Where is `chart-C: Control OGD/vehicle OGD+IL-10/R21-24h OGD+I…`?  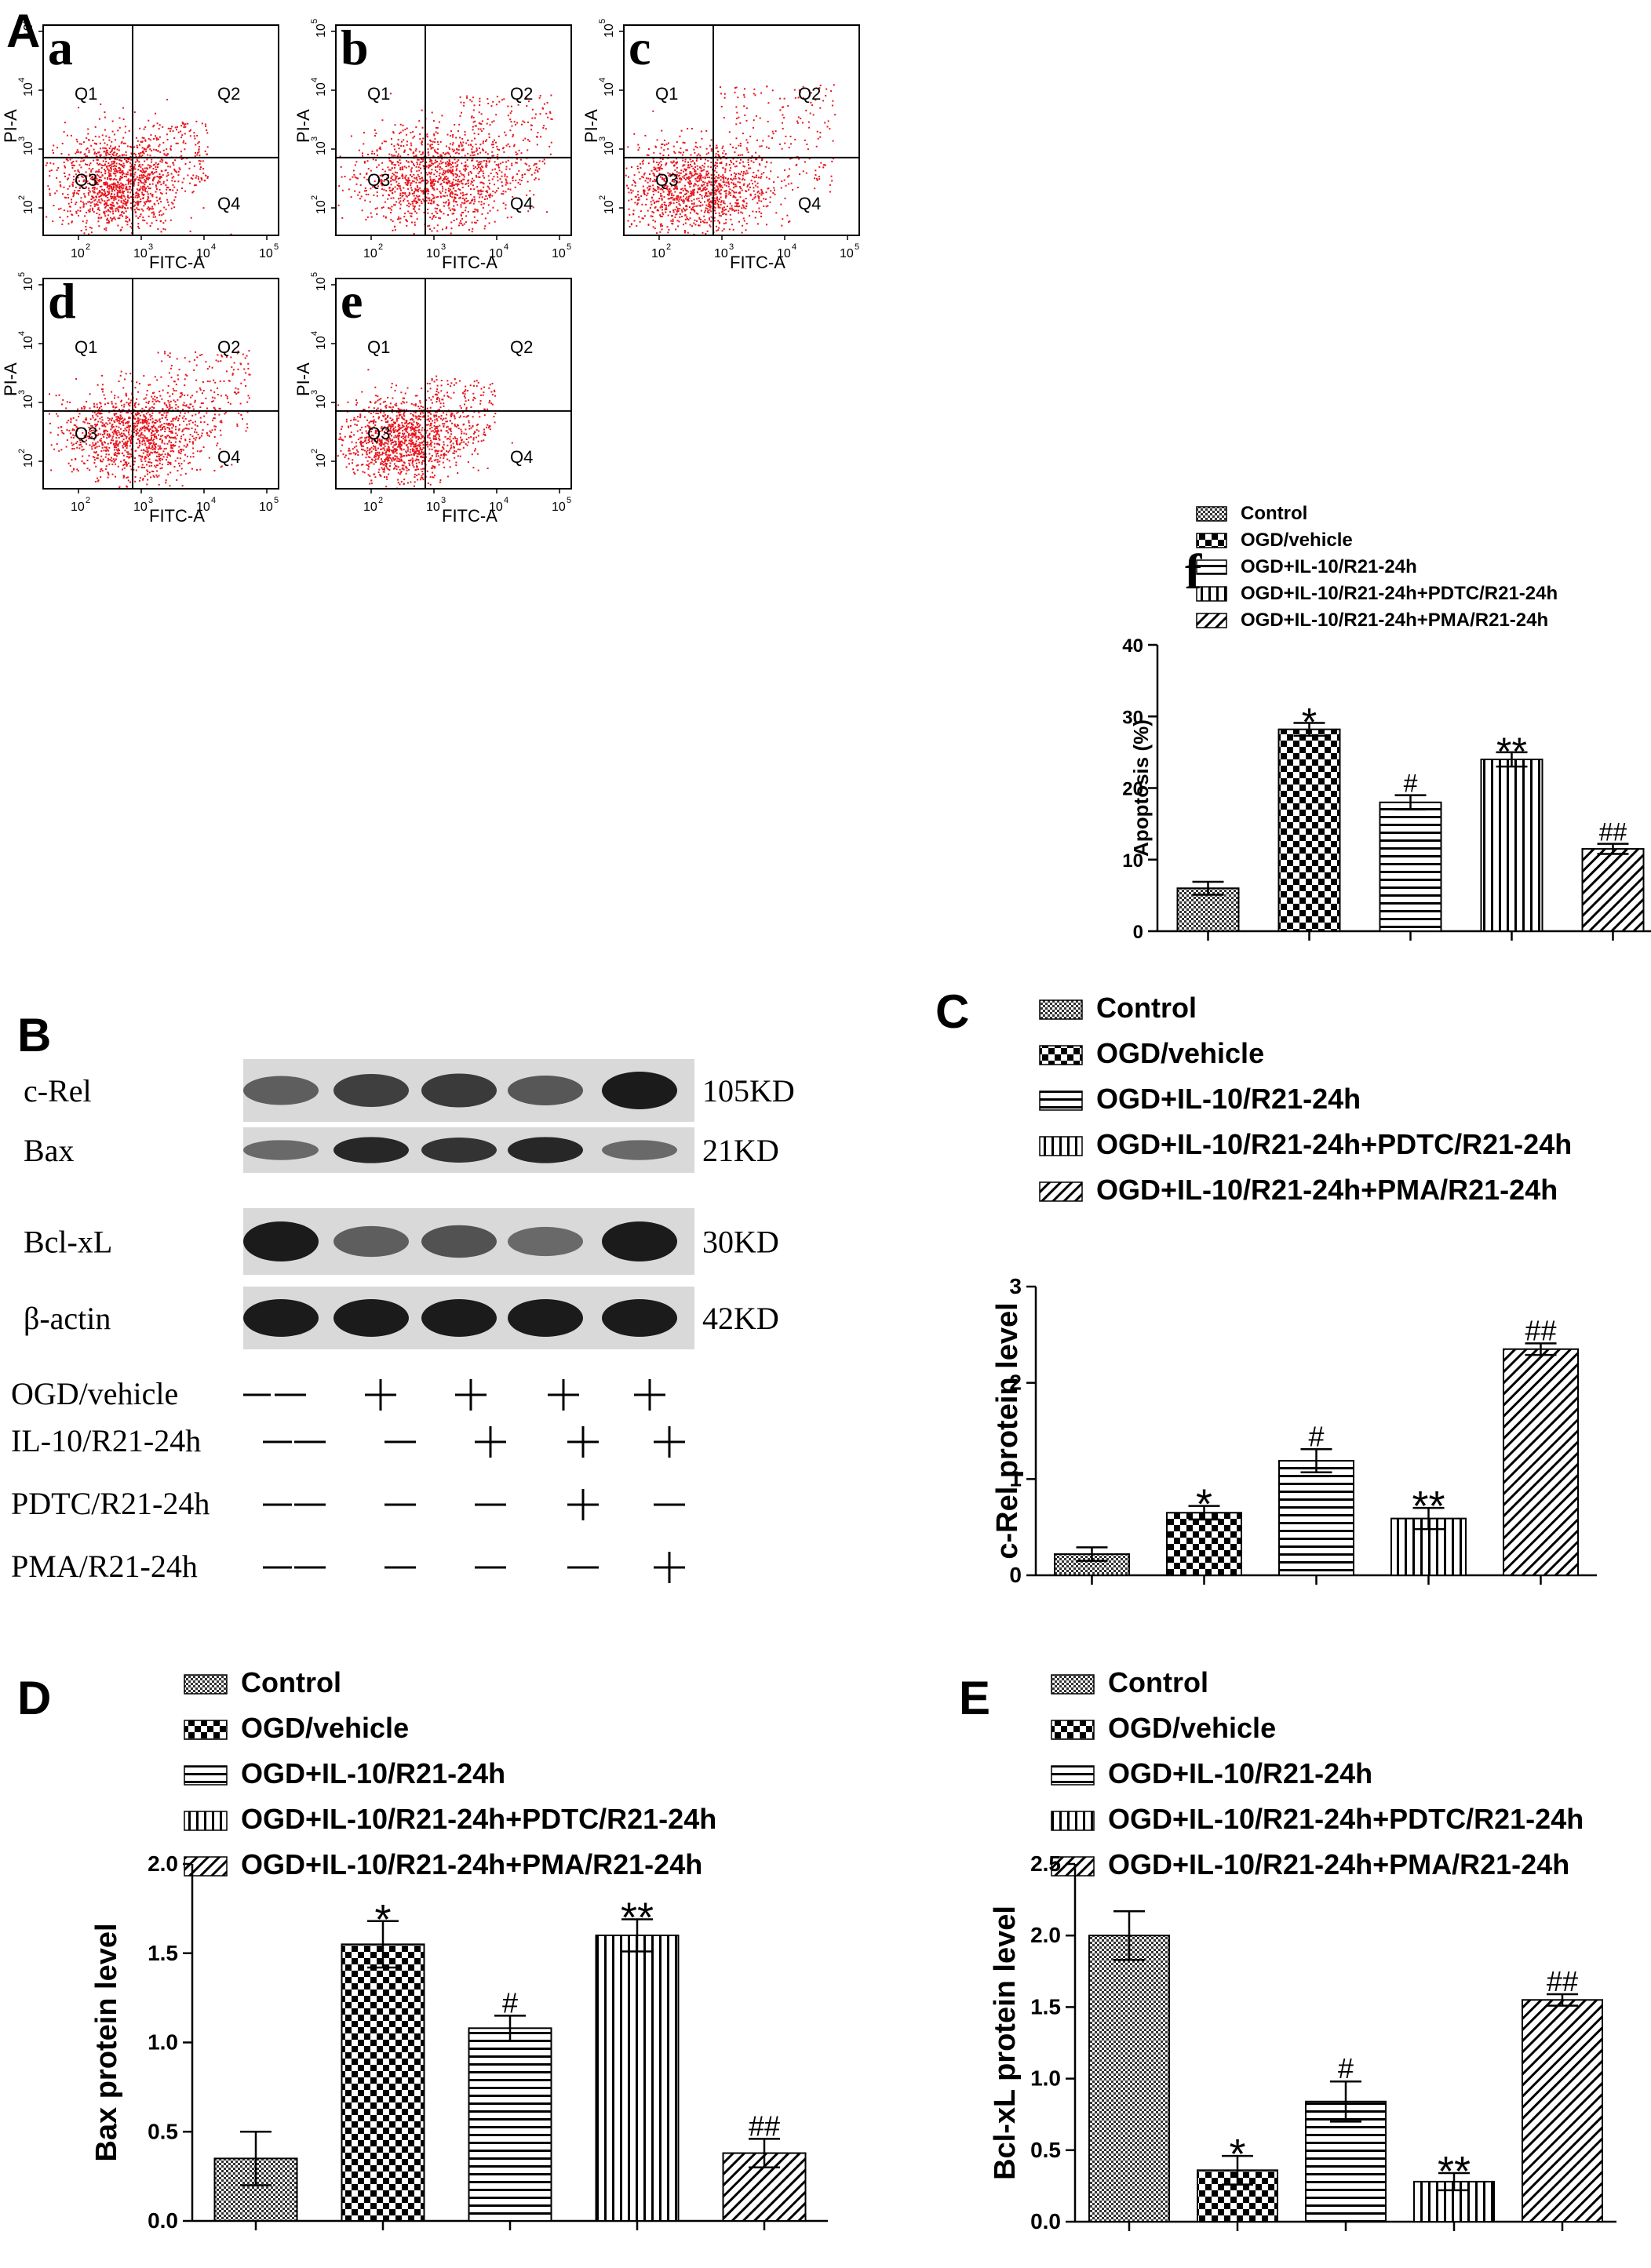 chart-C: Control OGD/vehicle OGD+IL-10/R21-24h OGD+I… is located at coordinates (1294, 1290).